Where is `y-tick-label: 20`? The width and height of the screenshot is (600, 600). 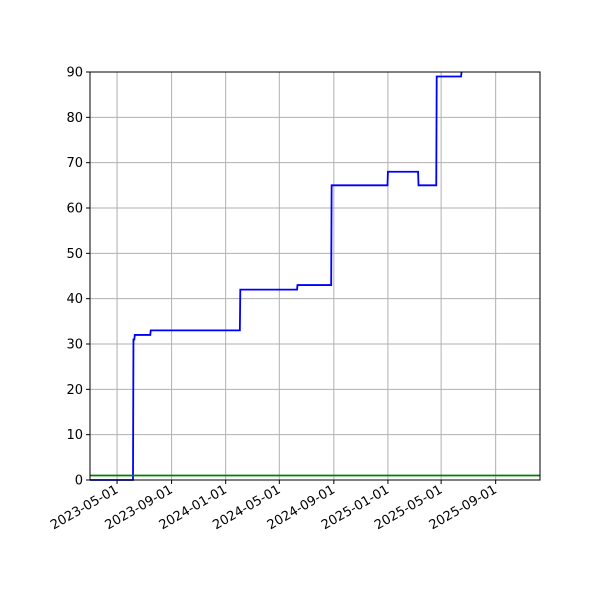 y-tick-label: 20 is located at coordinates (74, 390).